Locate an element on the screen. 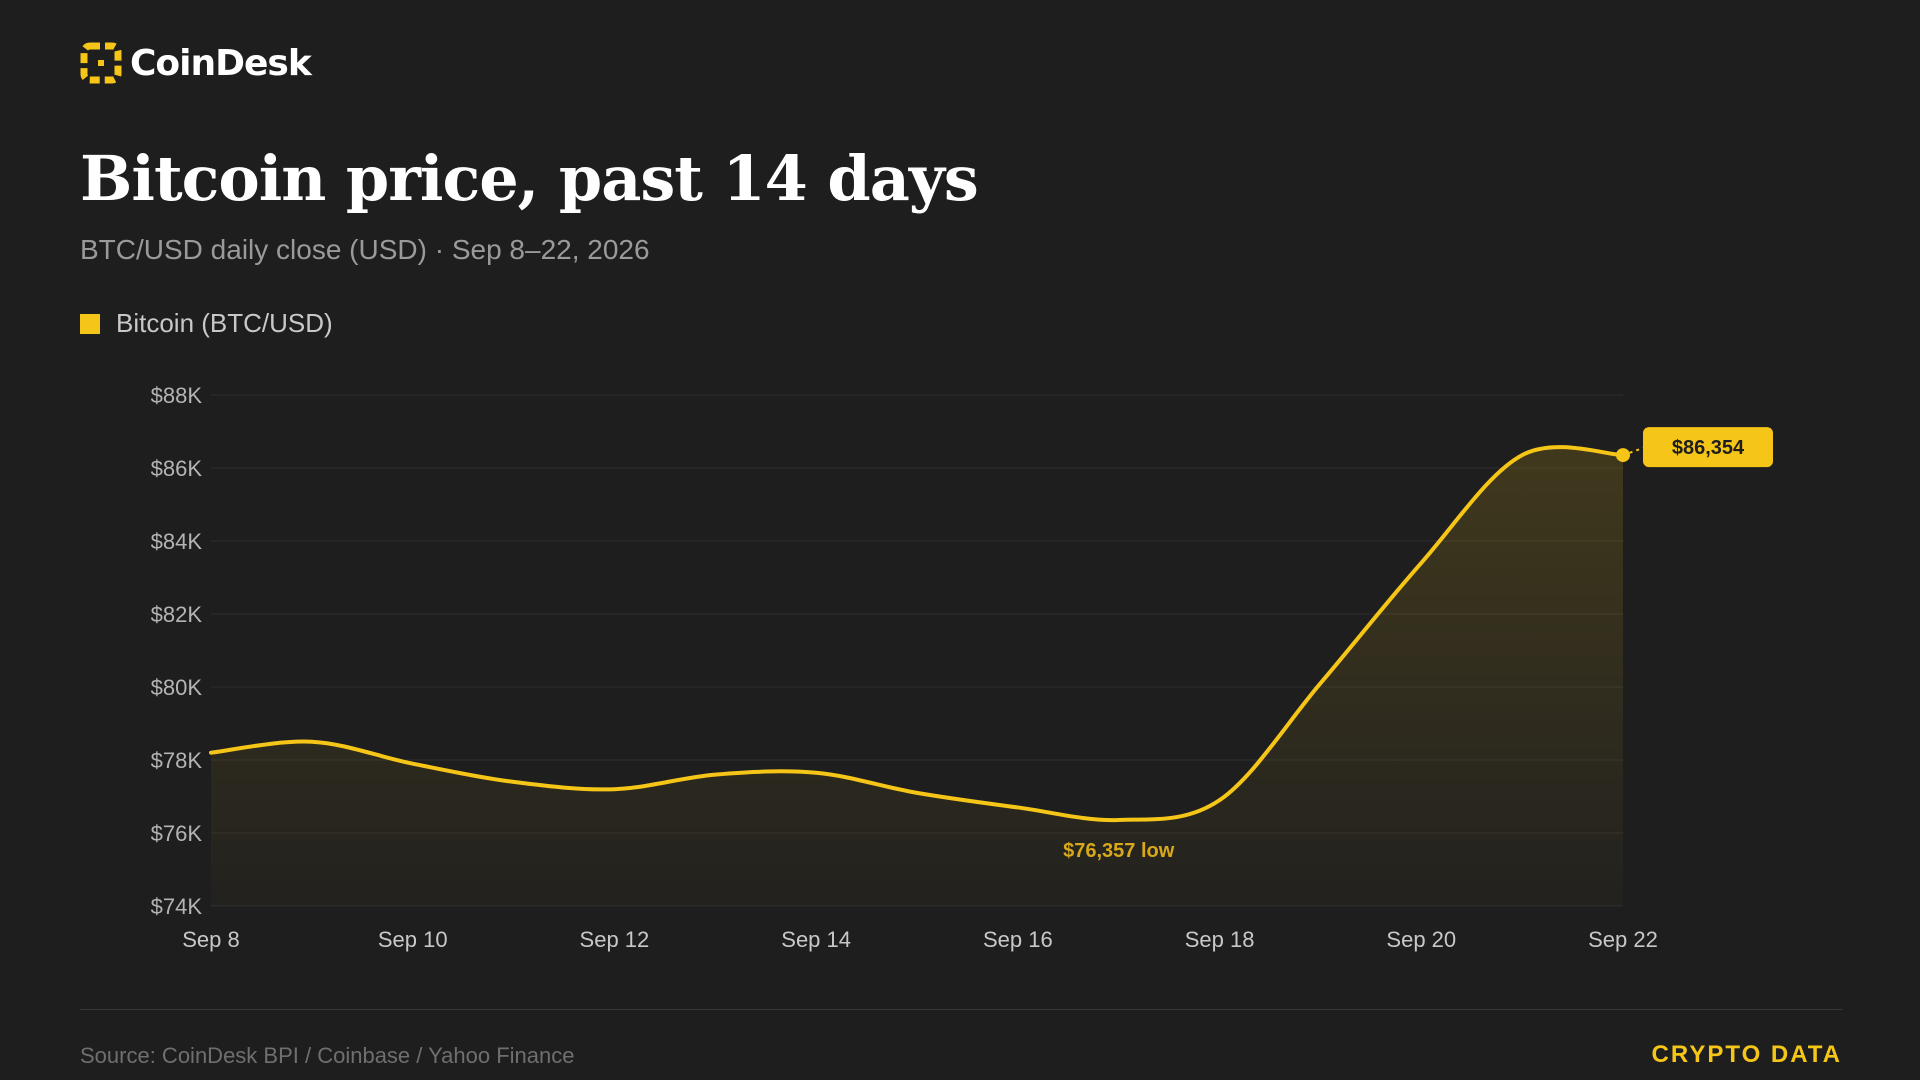 The image size is (1920, 1080). brand-name: CoinDesk is located at coordinates (221, 63).